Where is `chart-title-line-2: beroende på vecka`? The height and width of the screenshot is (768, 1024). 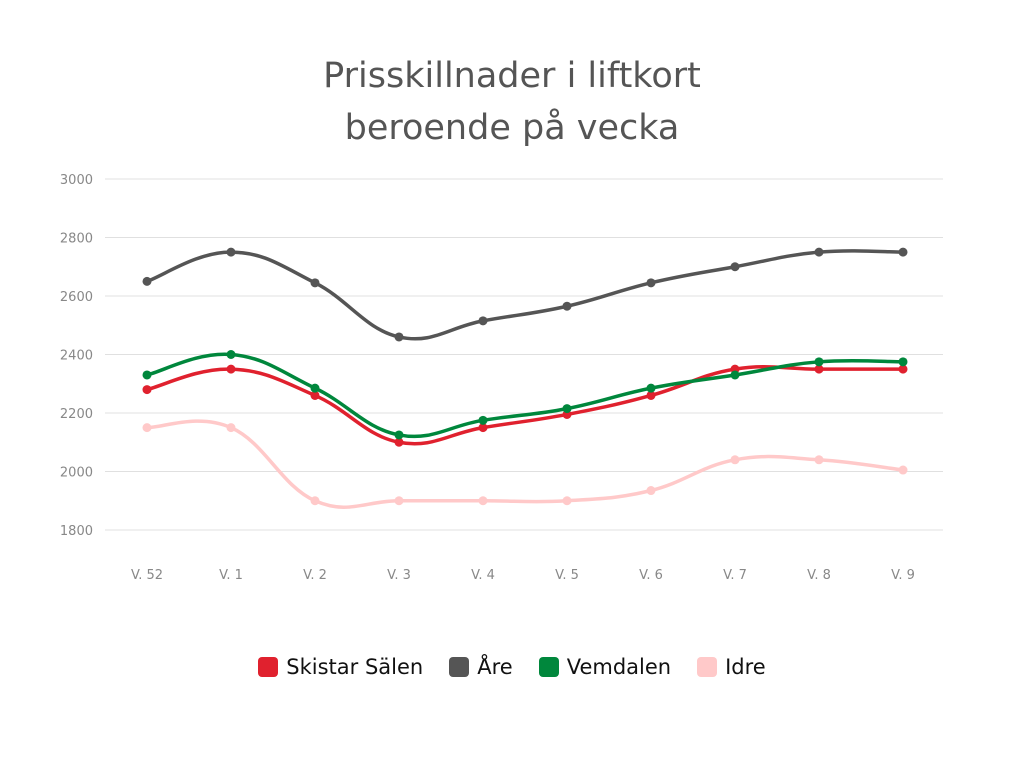 chart-title-line-2: beroende på vecka is located at coordinates (512, 128).